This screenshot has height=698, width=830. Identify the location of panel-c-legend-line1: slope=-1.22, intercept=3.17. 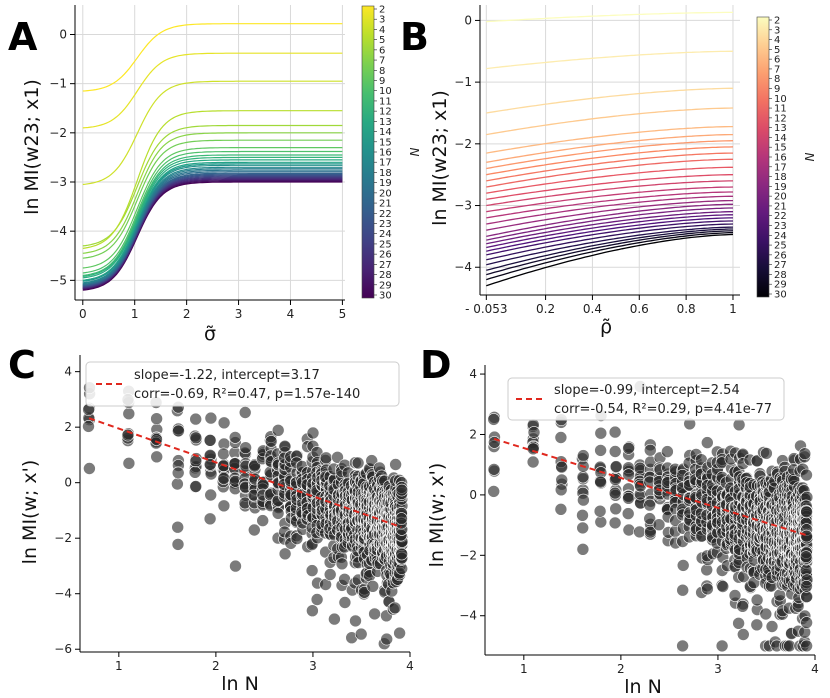
(227, 375).